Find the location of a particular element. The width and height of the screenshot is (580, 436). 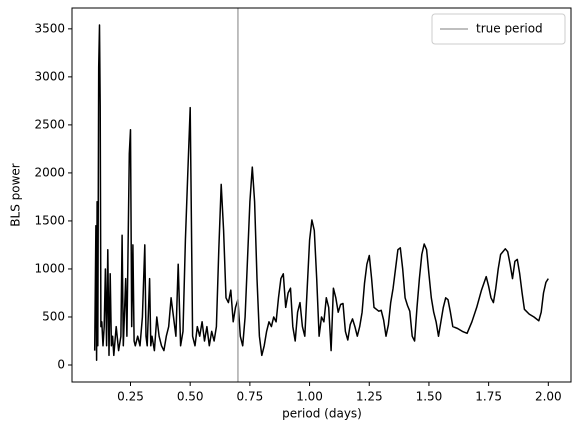

y-tick-label: 2500 is located at coordinates (49, 124).